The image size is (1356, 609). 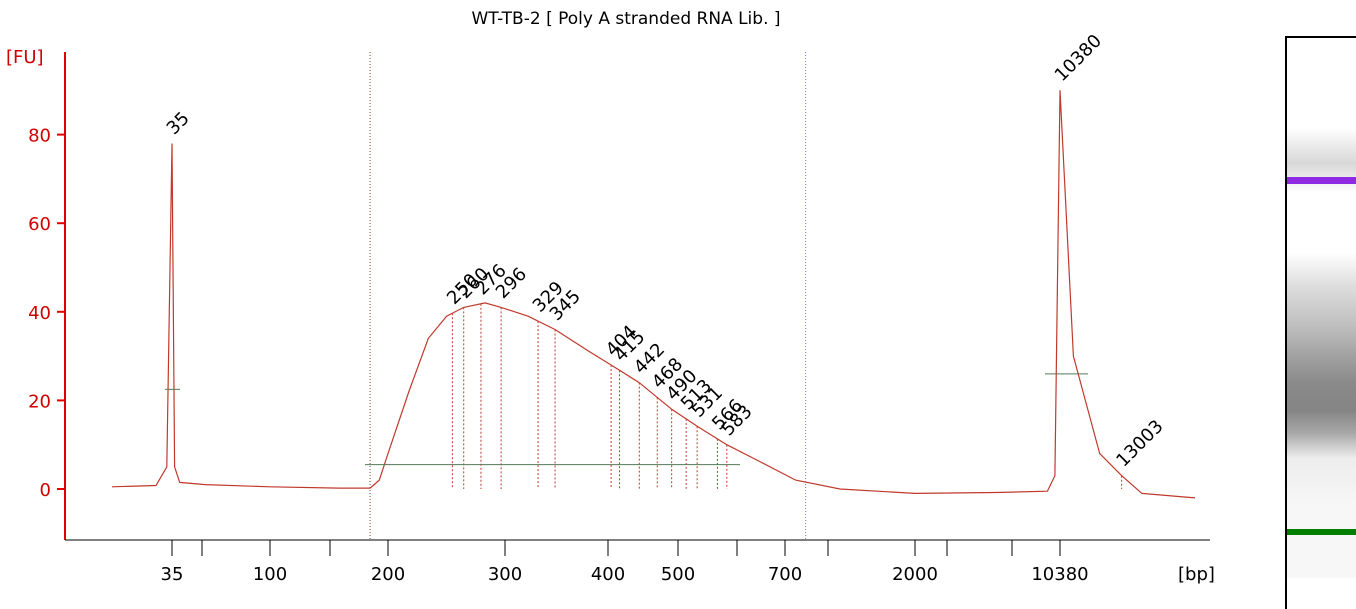 What do you see at coordinates (915, 574) in the screenshot?
I see `x-tick-label: 2000` at bounding box center [915, 574].